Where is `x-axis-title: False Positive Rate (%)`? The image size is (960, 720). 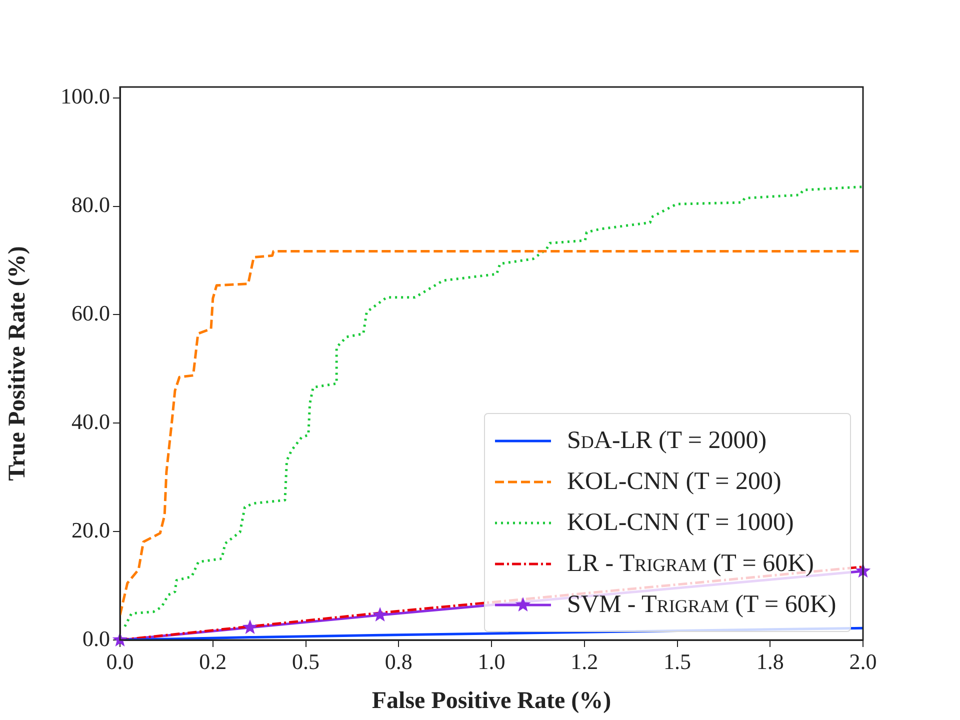 x-axis-title: False Positive Rate (%) is located at coordinates (492, 701).